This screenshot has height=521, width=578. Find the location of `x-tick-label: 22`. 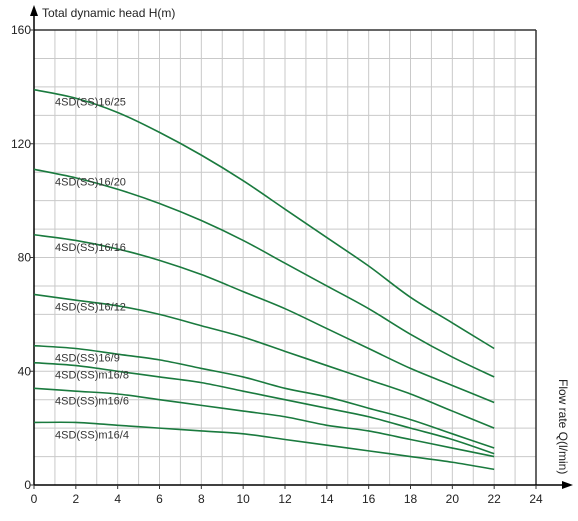

x-tick-label: 22 is located at coordinates (494, 499).